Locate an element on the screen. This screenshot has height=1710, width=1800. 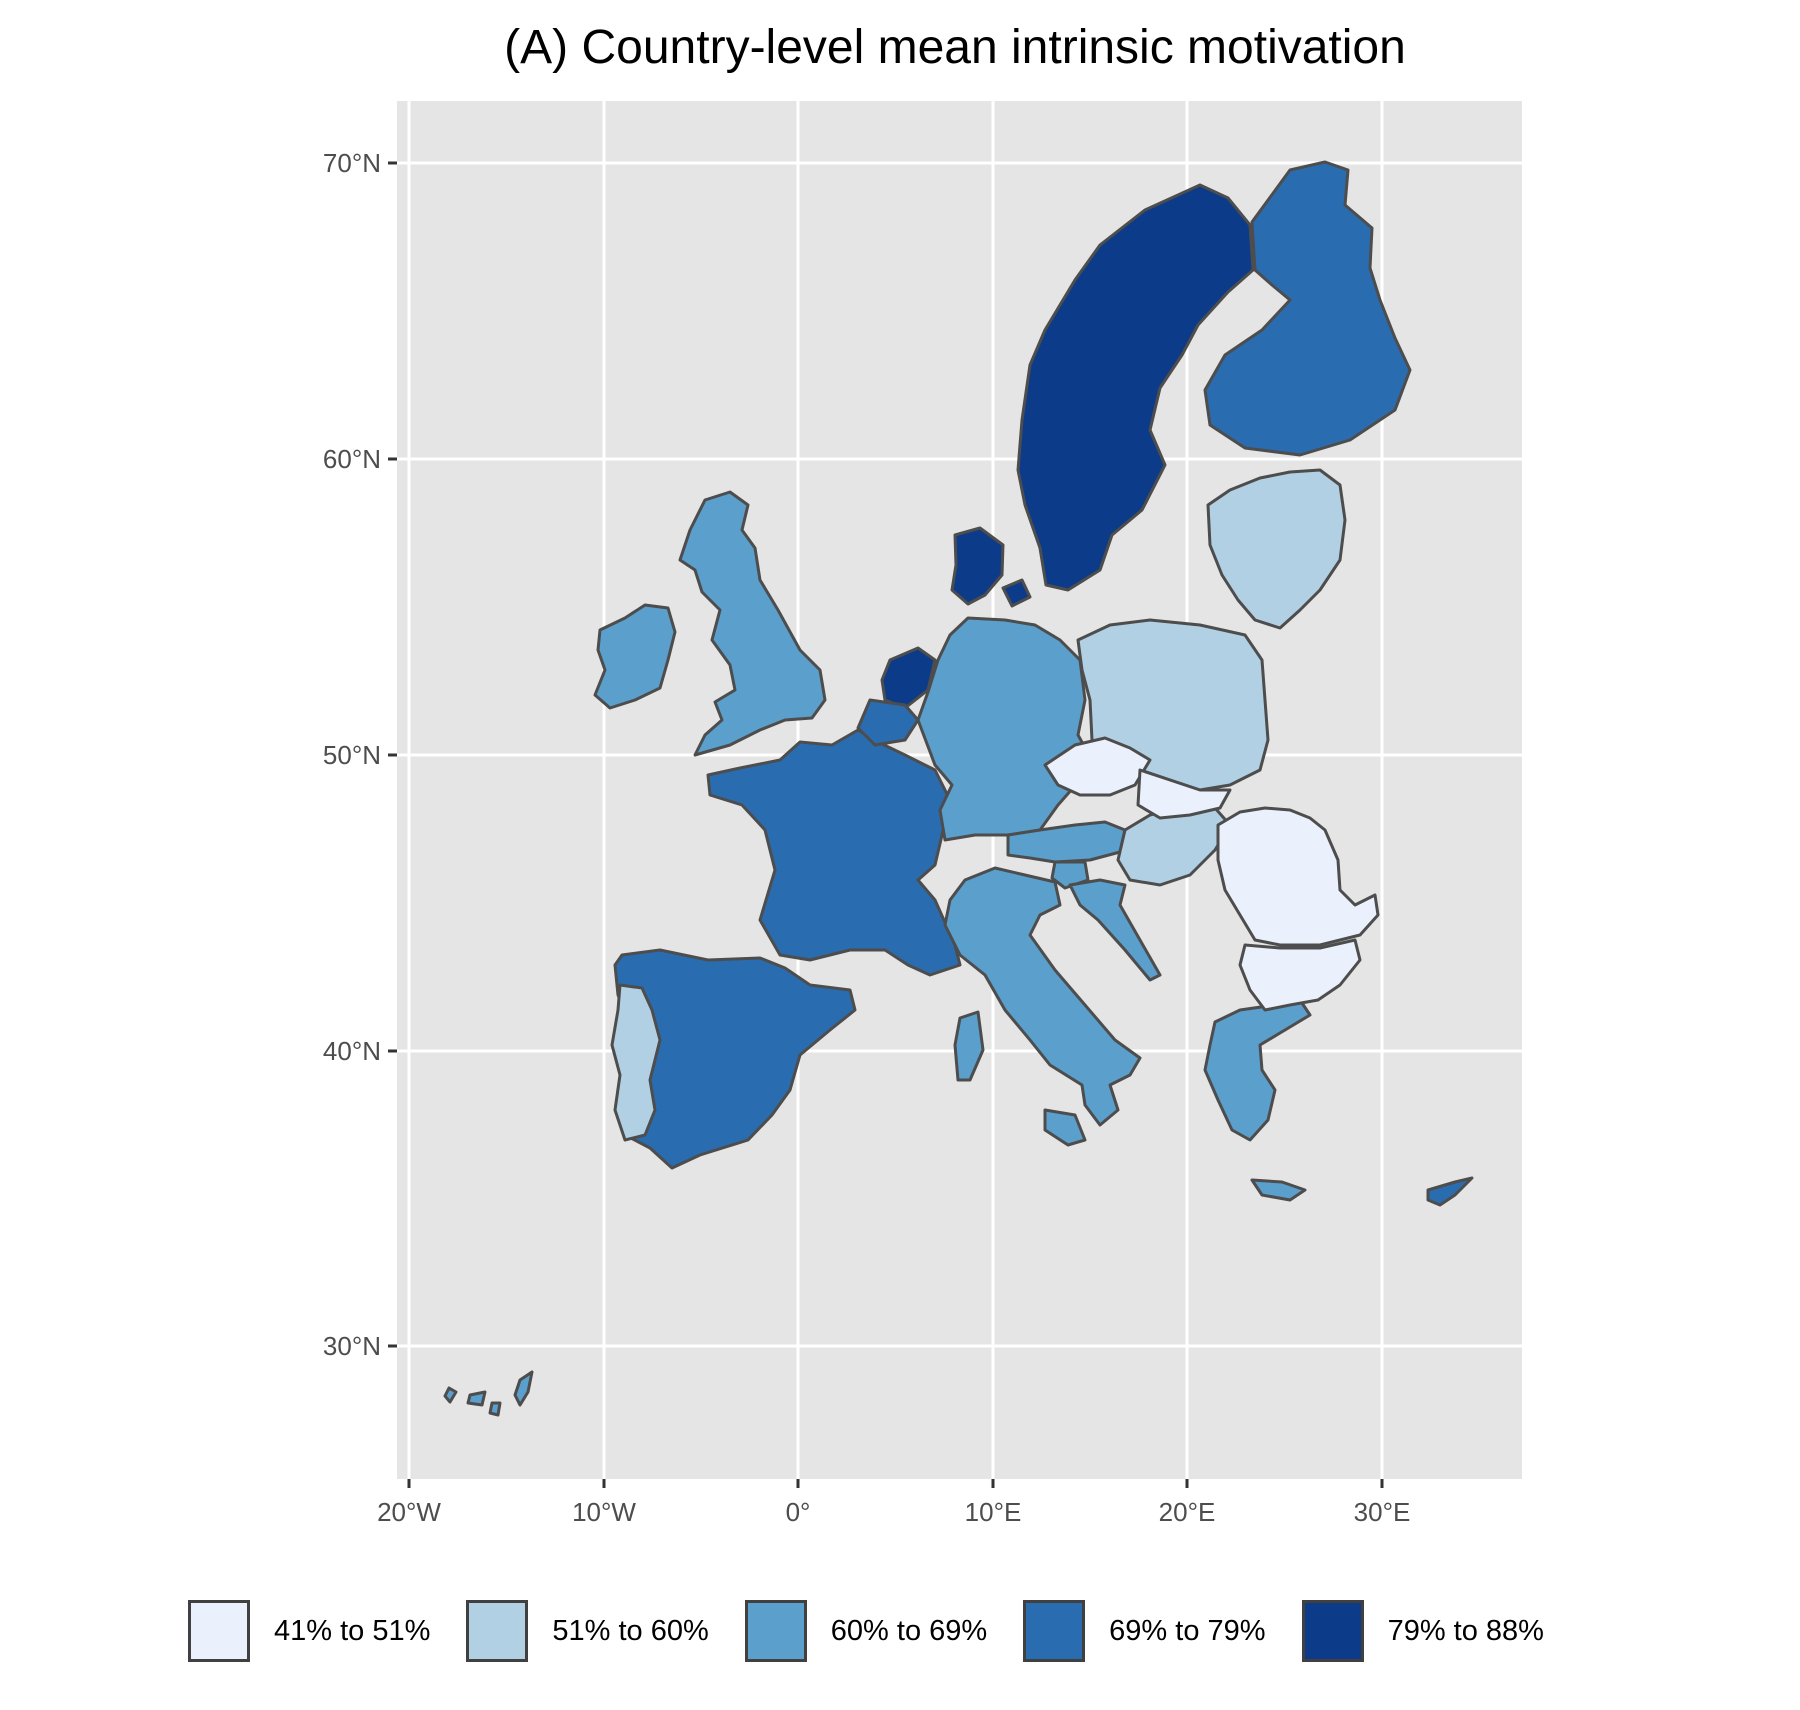
region-romania is located at coordinates (1298, 876).